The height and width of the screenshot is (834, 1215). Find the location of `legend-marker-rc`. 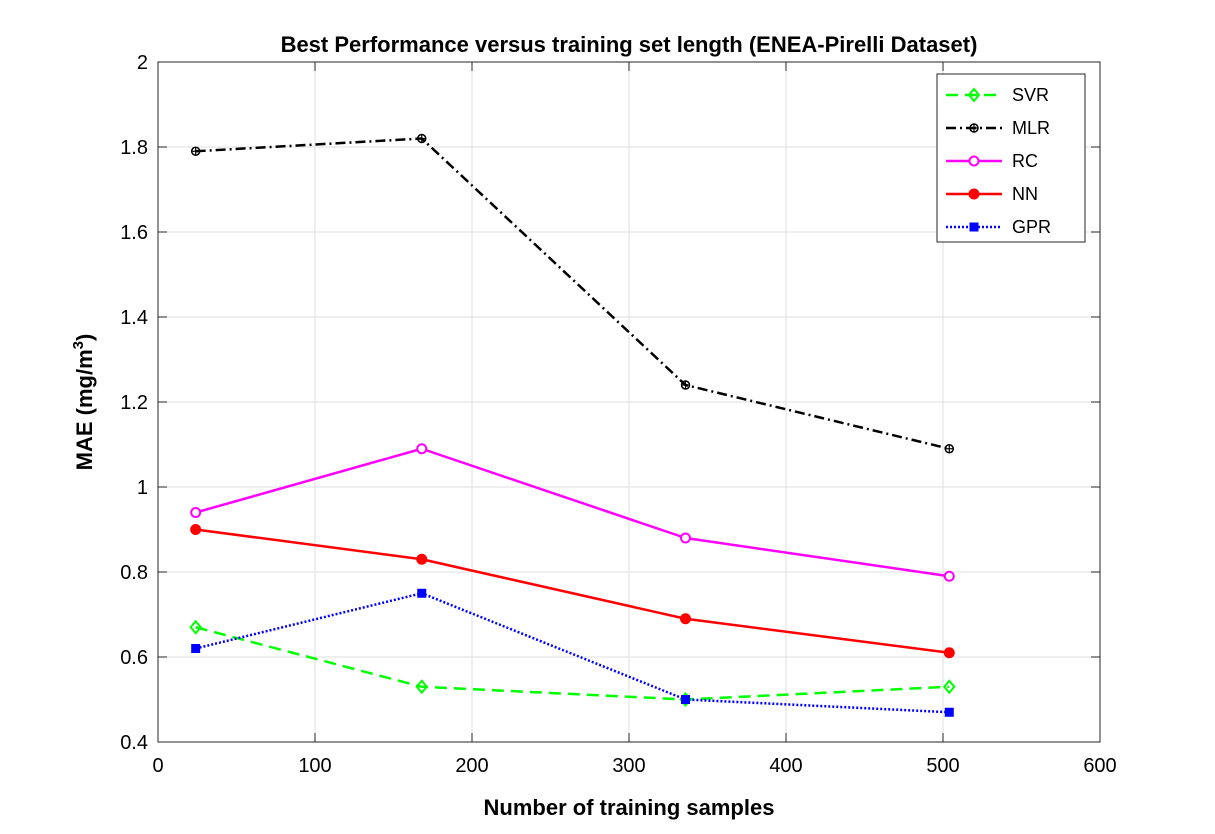

legend-marker-rc is located at coordinates (974, 161).